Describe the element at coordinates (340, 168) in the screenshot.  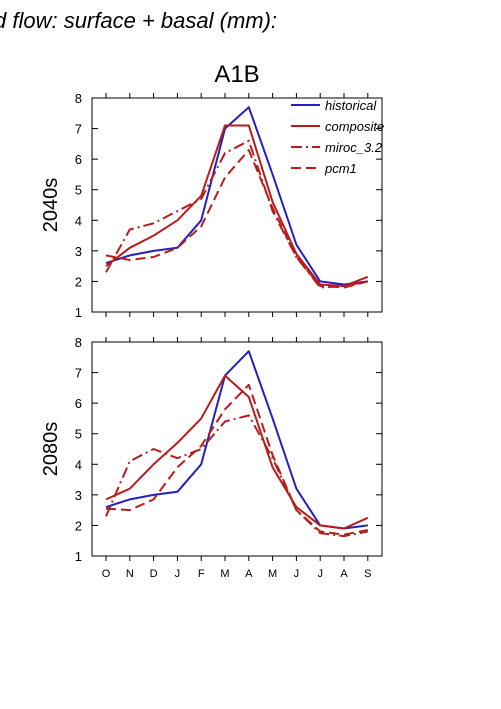
I see `legend-label: pcm1` at that location.